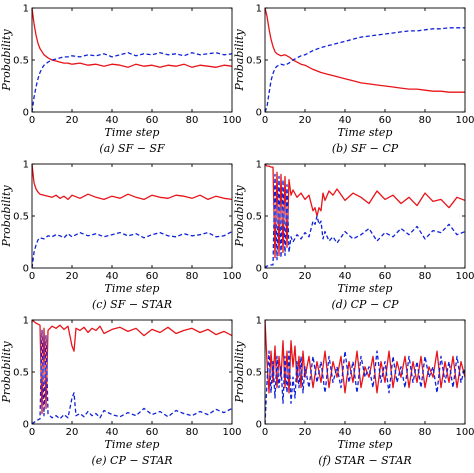 This screenshot has width=474, height=473. Describe the element at coordinates (365, 148) in the screenshot. I see `subplot-caption: (b) SF − CP` at that location.